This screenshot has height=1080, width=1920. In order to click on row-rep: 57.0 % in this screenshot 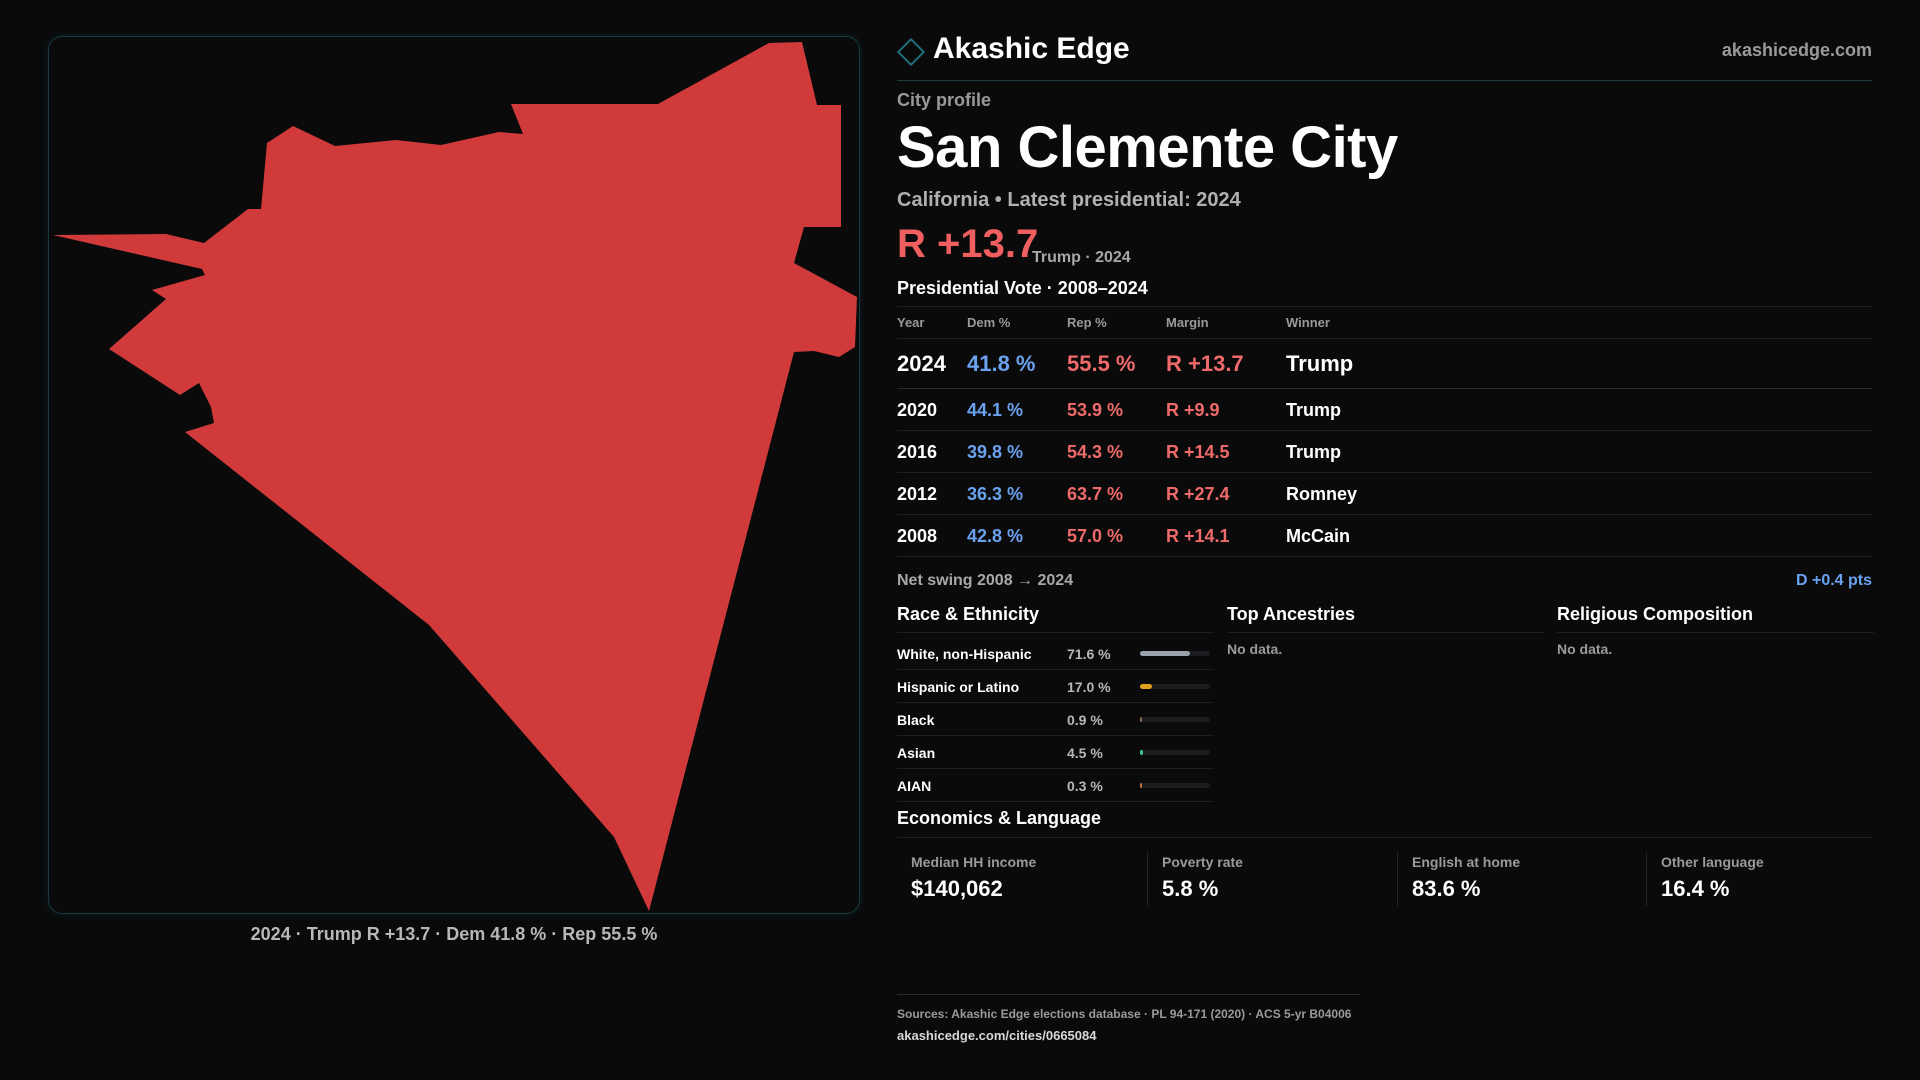, I will do `click(1095, 536)`.